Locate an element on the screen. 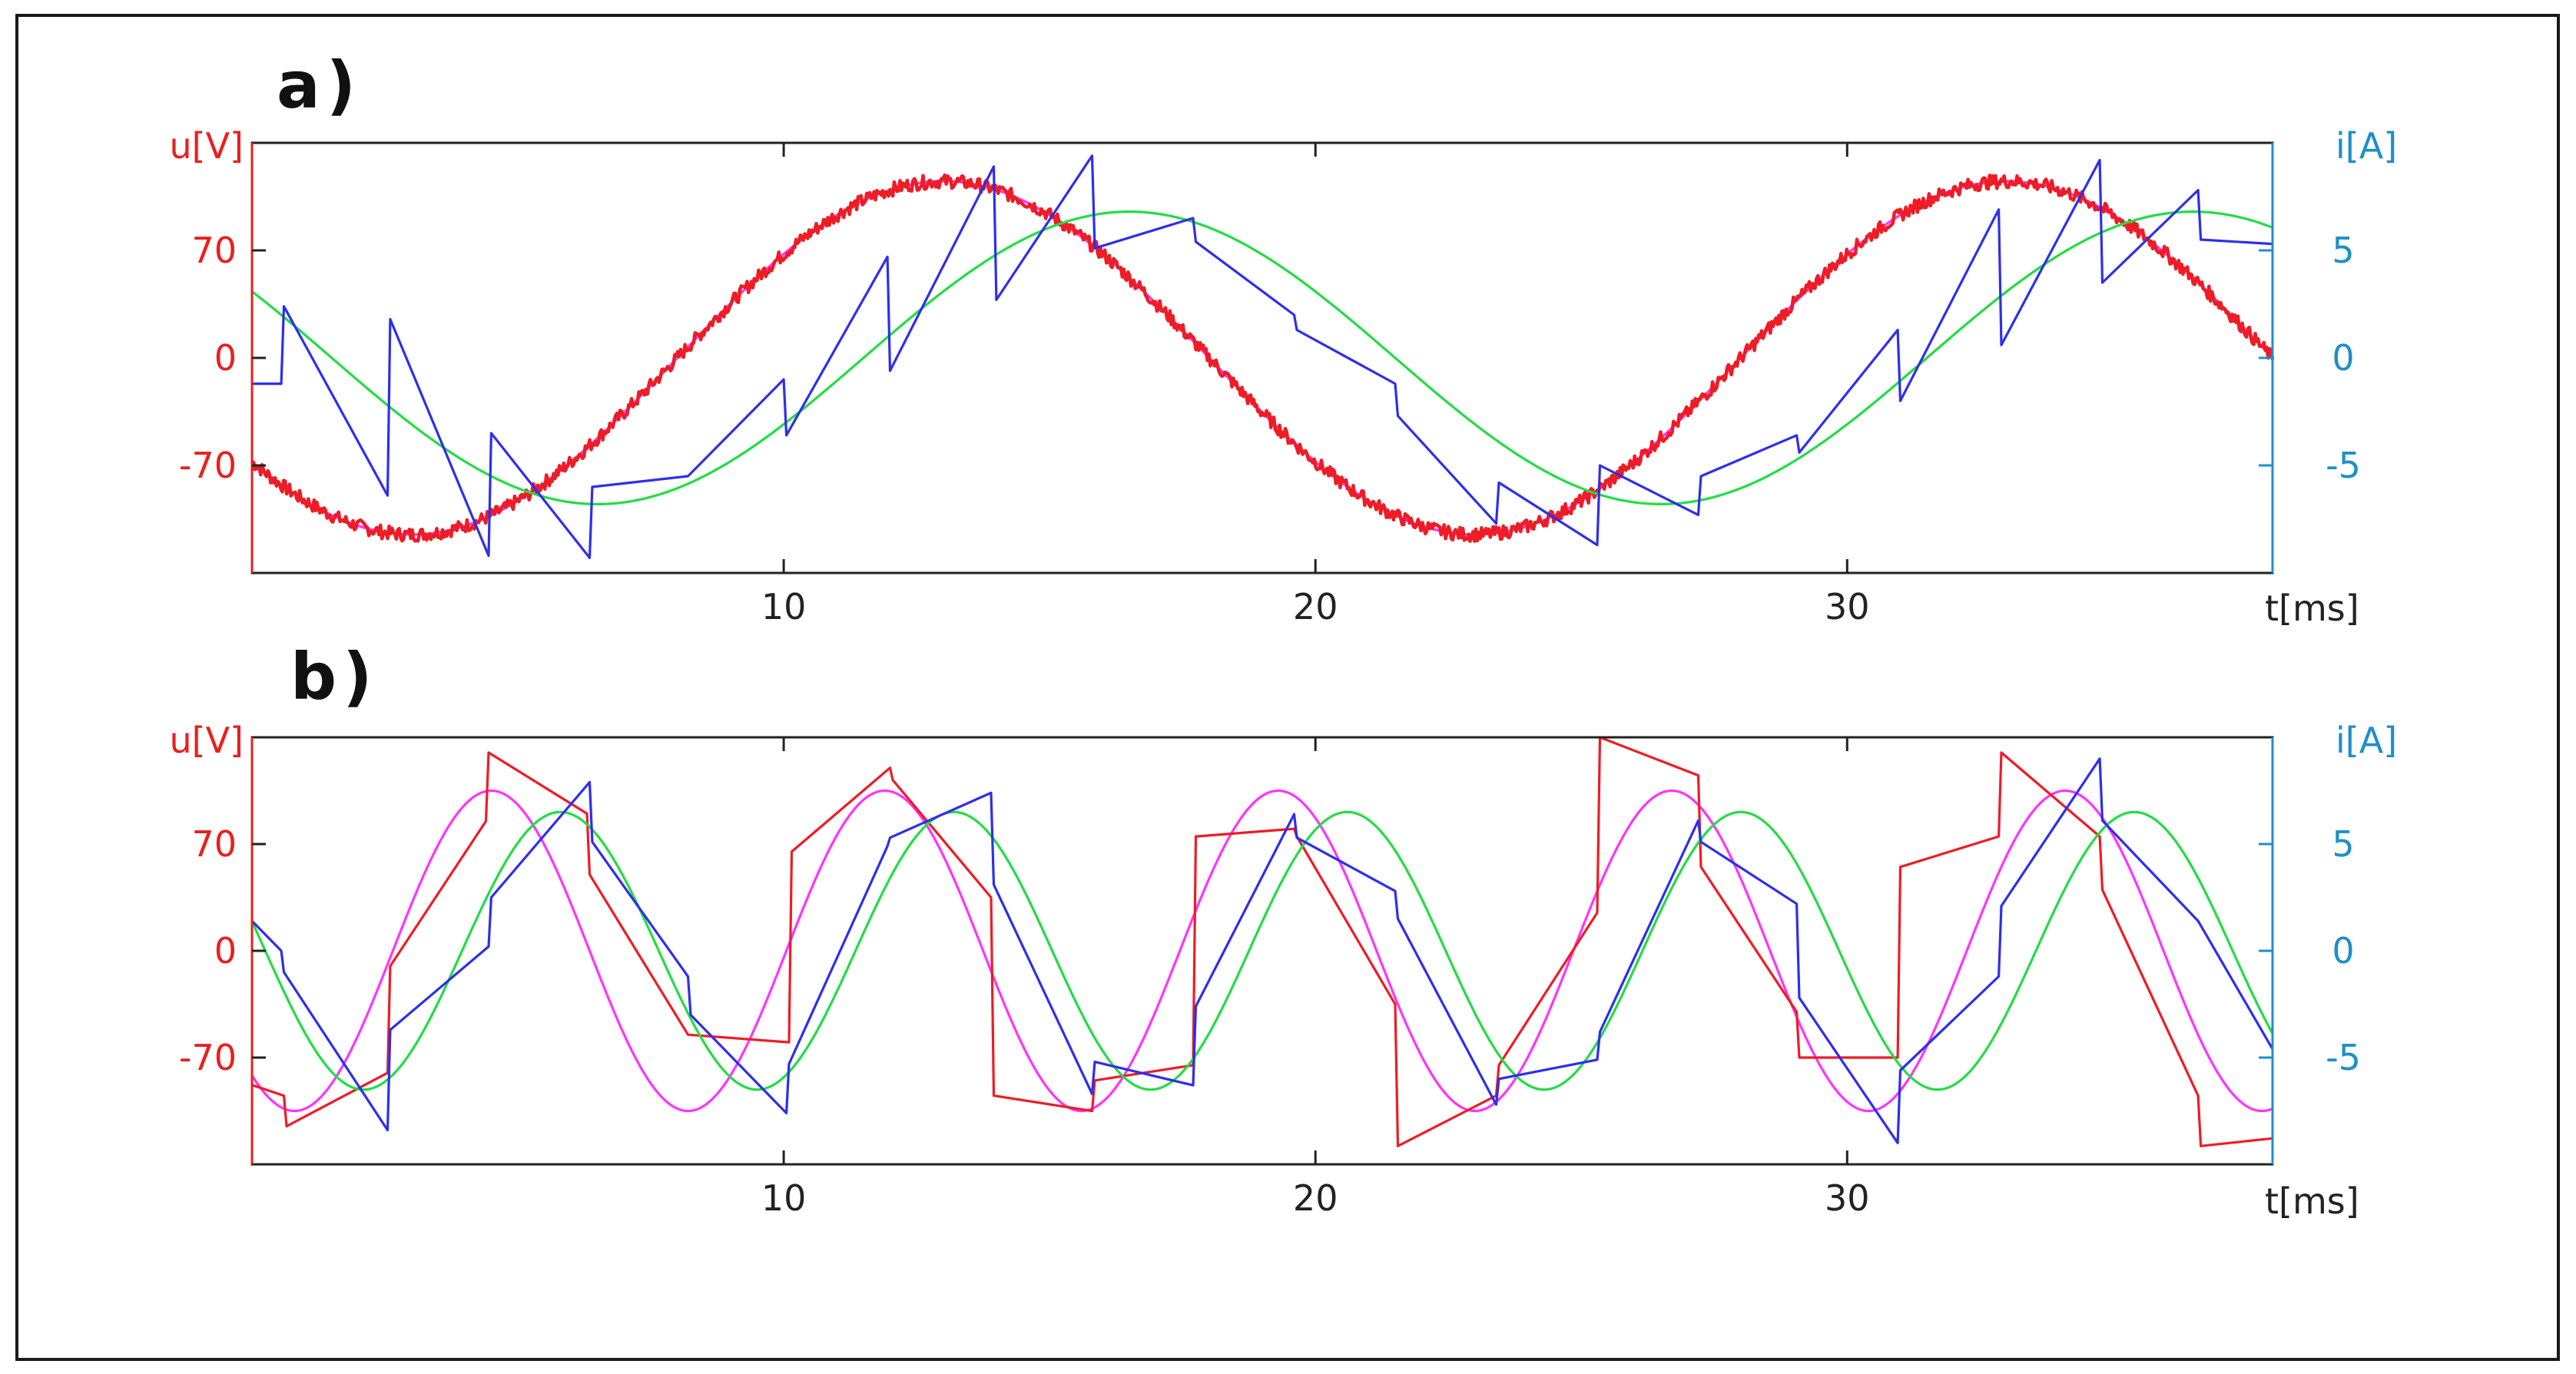 This screenshot has width=2576, height=1374. panel-b-ytick-left-label-1: 0 is located at coordinates (225, 951).